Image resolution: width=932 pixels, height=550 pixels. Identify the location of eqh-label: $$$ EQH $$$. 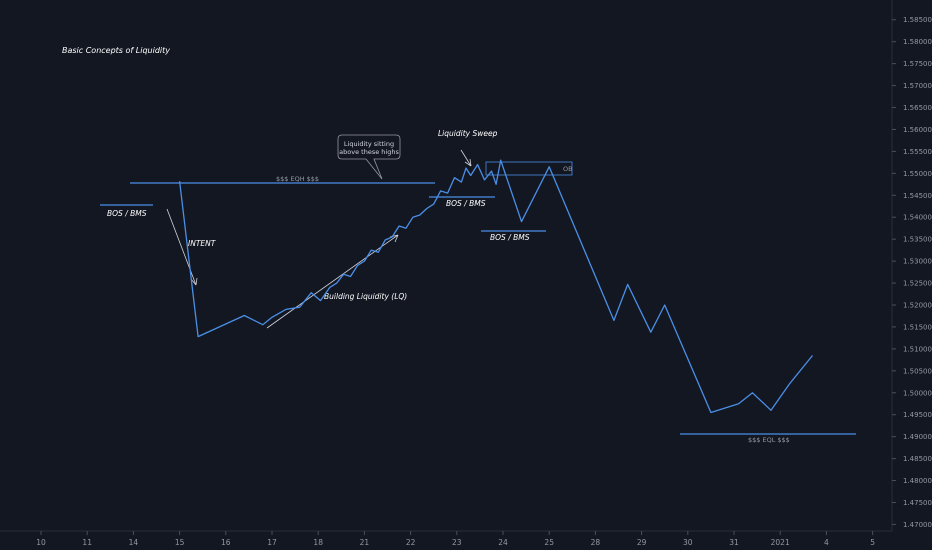
(297, 179).